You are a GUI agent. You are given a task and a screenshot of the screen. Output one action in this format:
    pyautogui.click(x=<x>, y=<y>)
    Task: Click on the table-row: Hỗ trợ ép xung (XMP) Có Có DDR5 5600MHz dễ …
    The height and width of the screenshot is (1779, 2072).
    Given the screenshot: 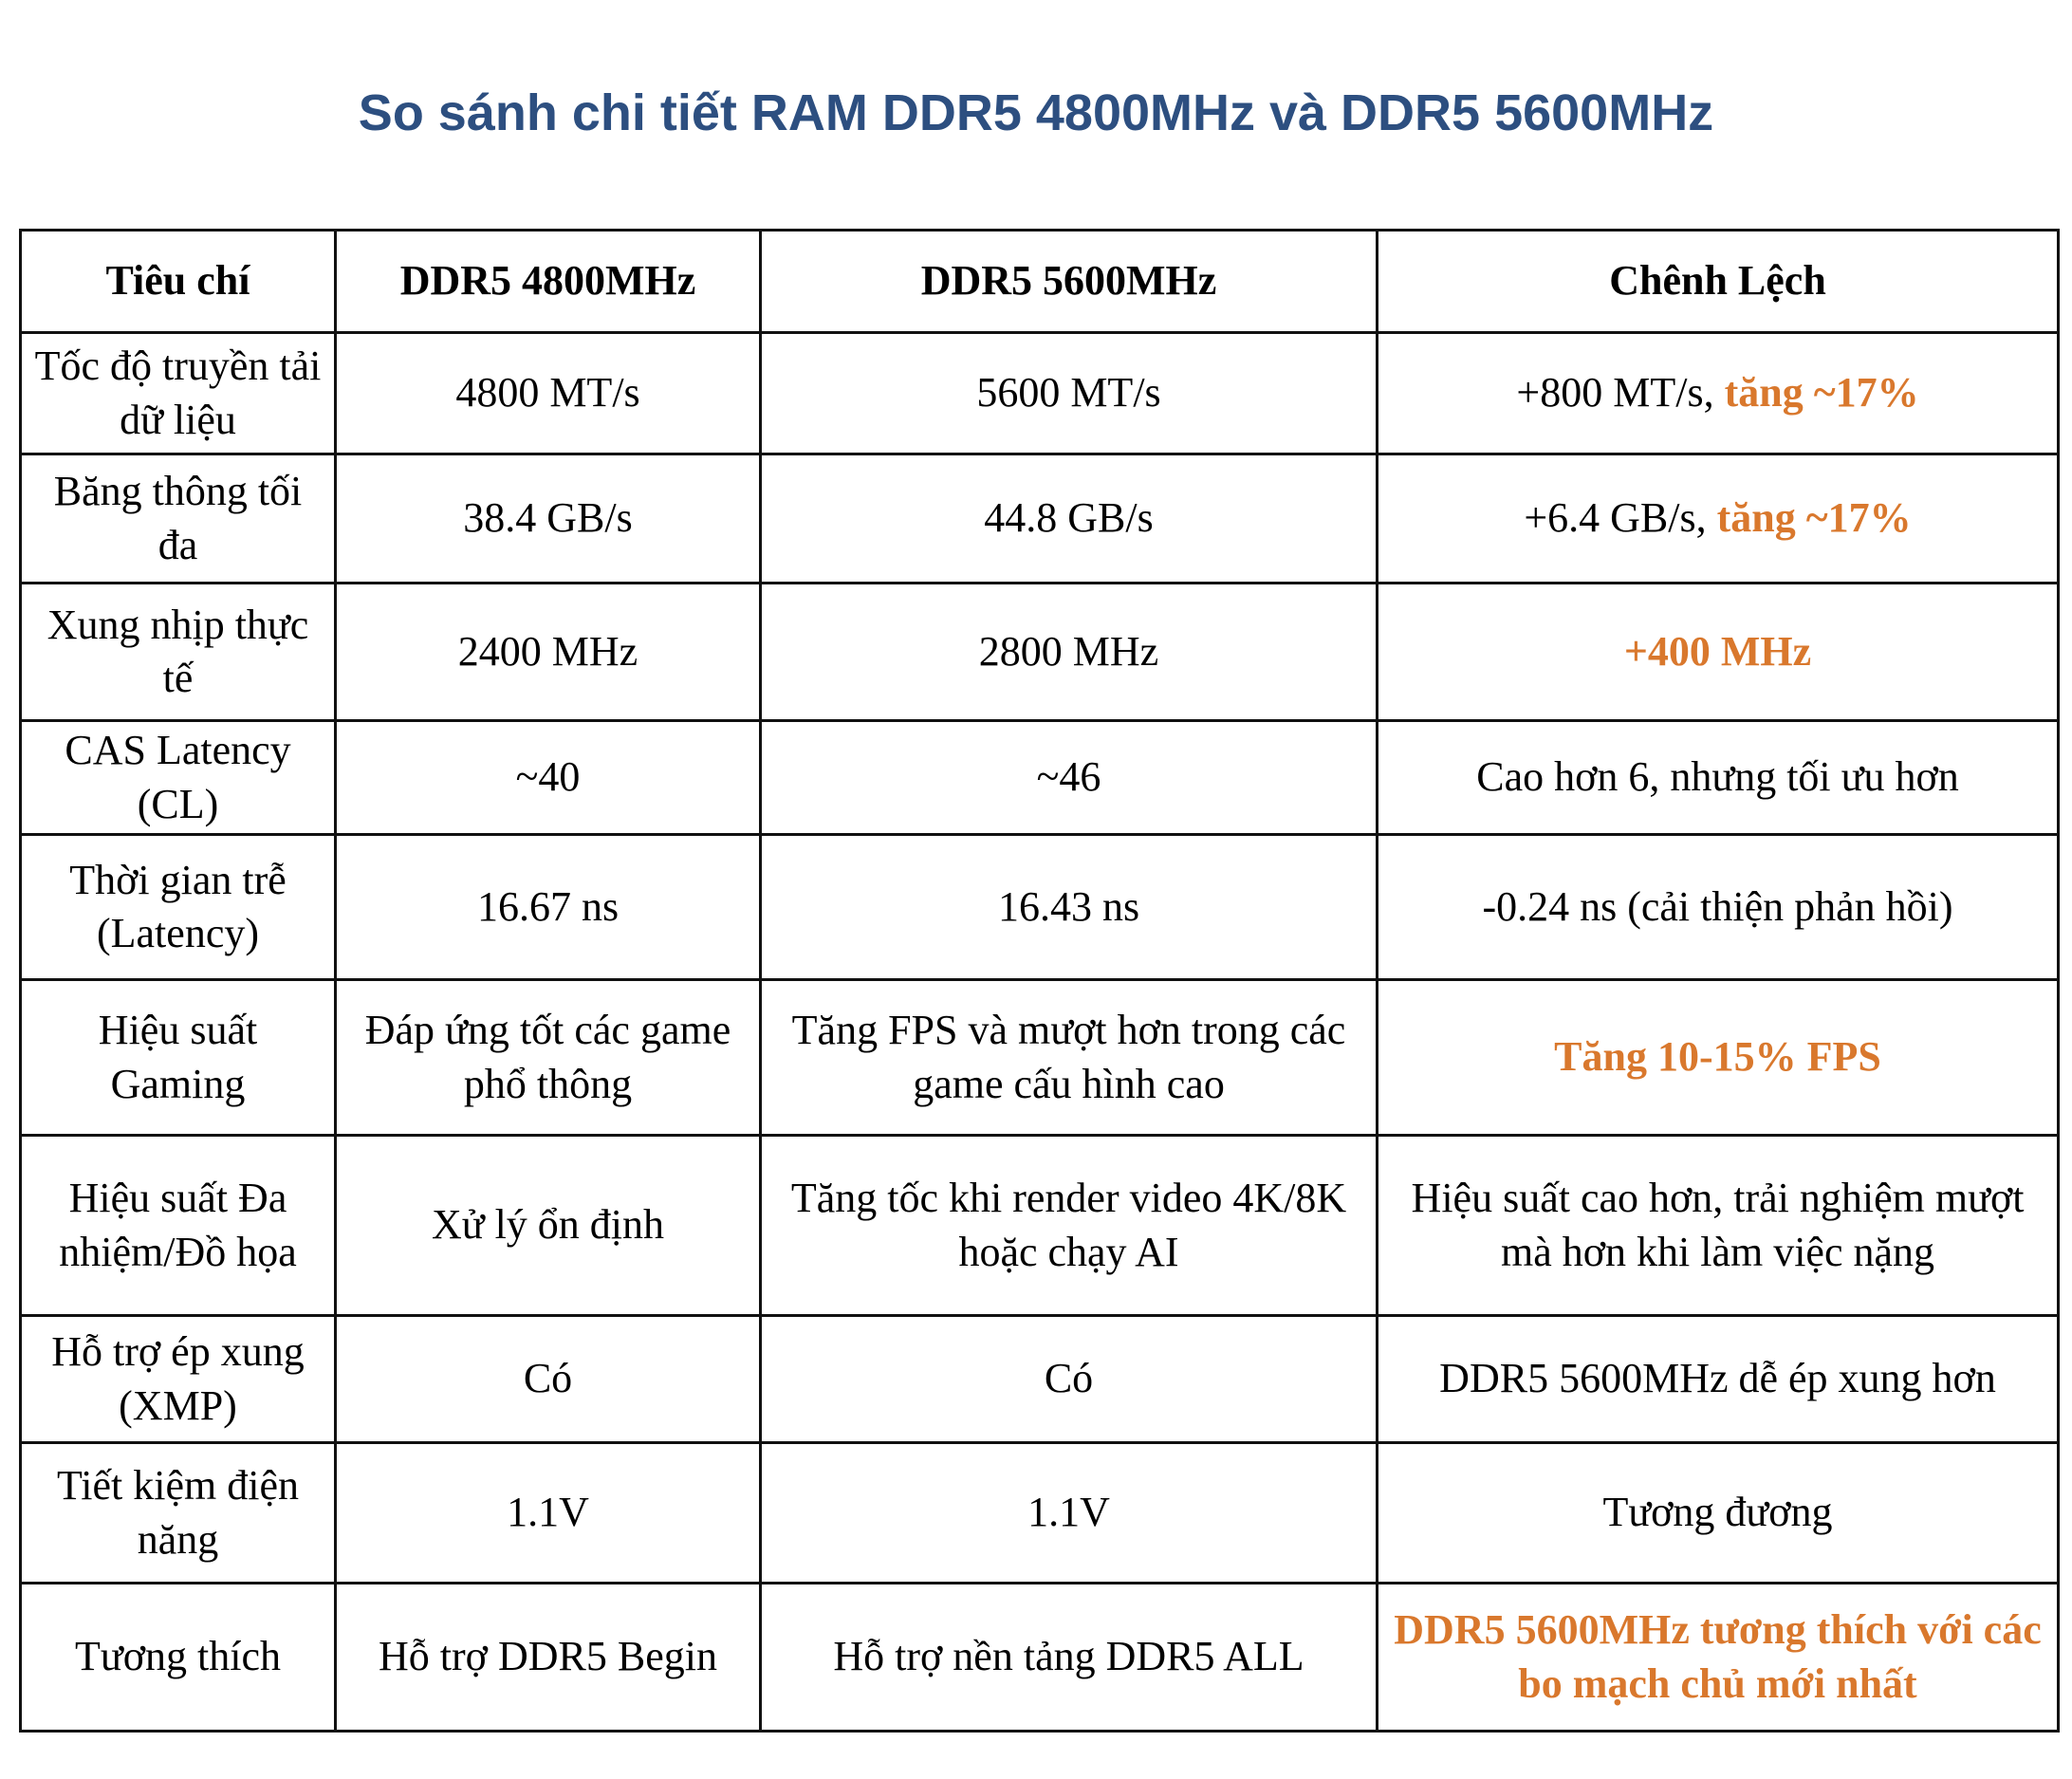 What is the action you would take?
    pyautogui.click(x=1039, y=1379)
    